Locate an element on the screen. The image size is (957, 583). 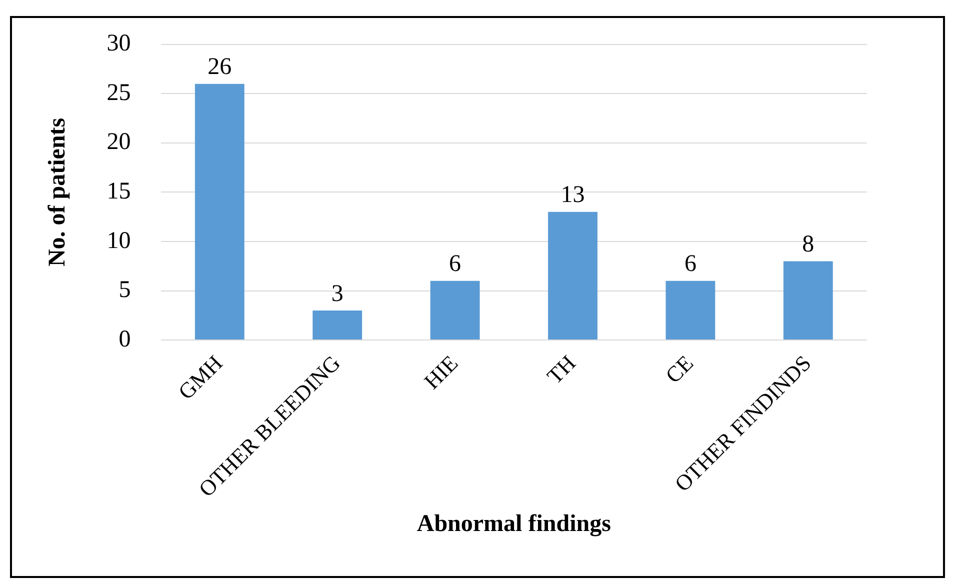
x-tick-label: TH is located at coordinates (561, 369).